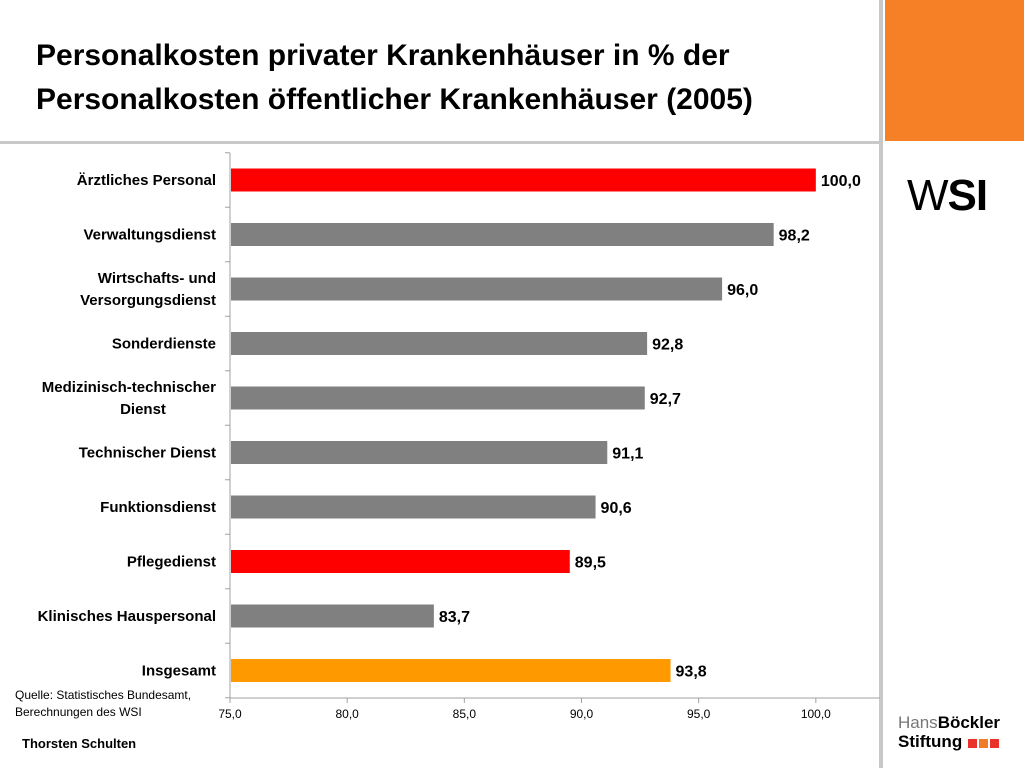 This screenshot has height=768, width=1024. Describe the element at coordinates (127, 616) in the screenshot. I see `category-label: Klinisches Hauspersonal` at that location.